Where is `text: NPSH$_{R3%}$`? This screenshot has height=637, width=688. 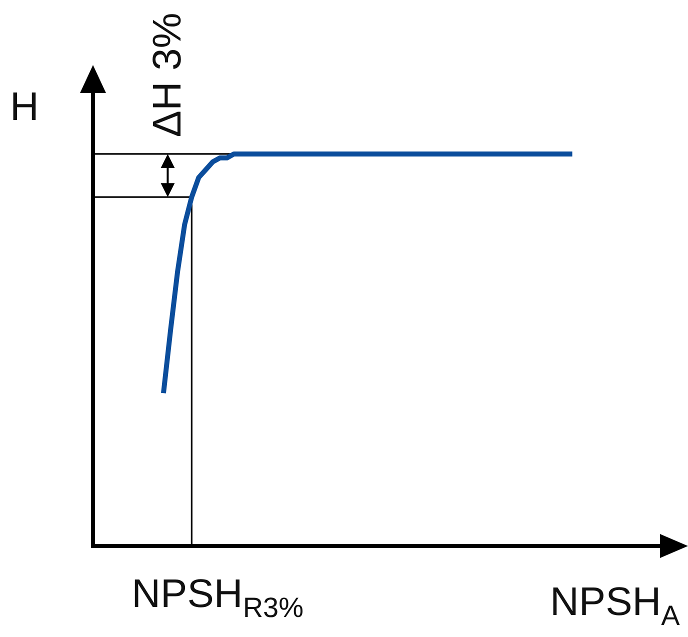
text: NPSH$_{R3%}$ is located at coordinates (218, 597).